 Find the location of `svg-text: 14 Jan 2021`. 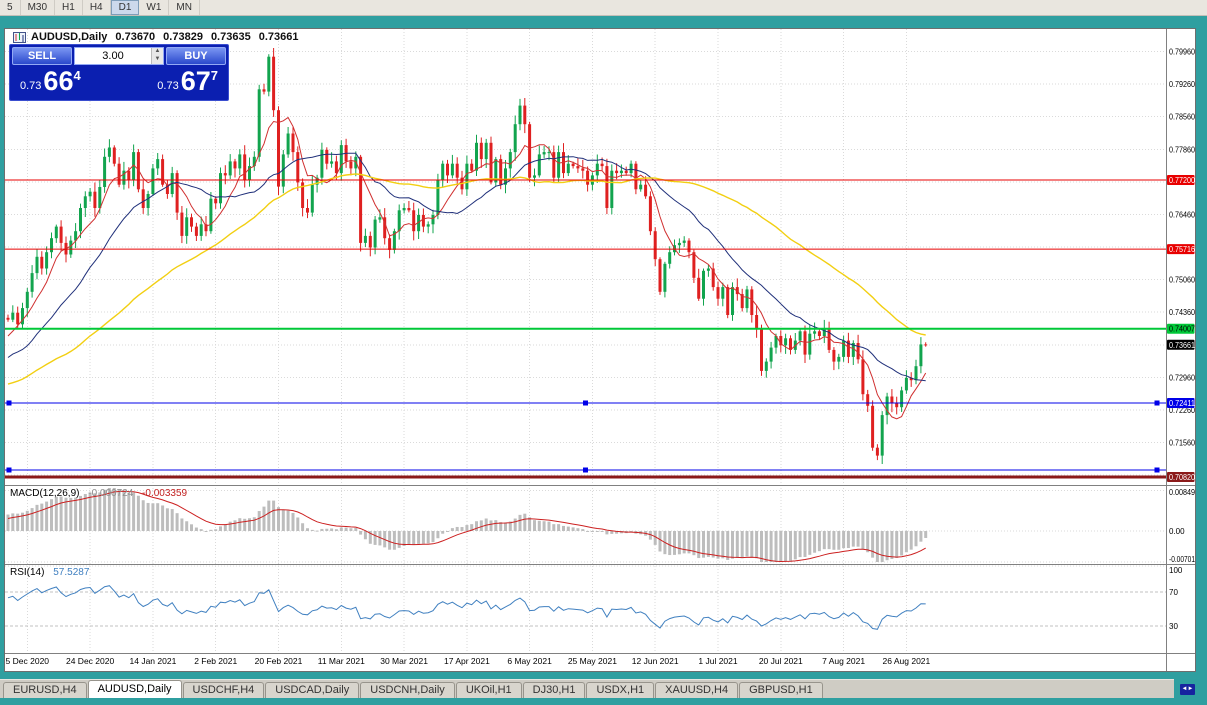

svg-text: 14 Jan 2021 is located at coordinates (153, 661).